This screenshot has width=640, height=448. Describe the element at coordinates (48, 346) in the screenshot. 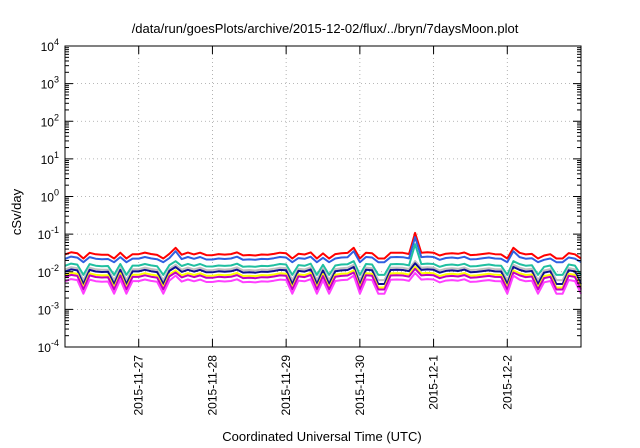

I see `y-tick-label: 10⁻⁴` at that location.